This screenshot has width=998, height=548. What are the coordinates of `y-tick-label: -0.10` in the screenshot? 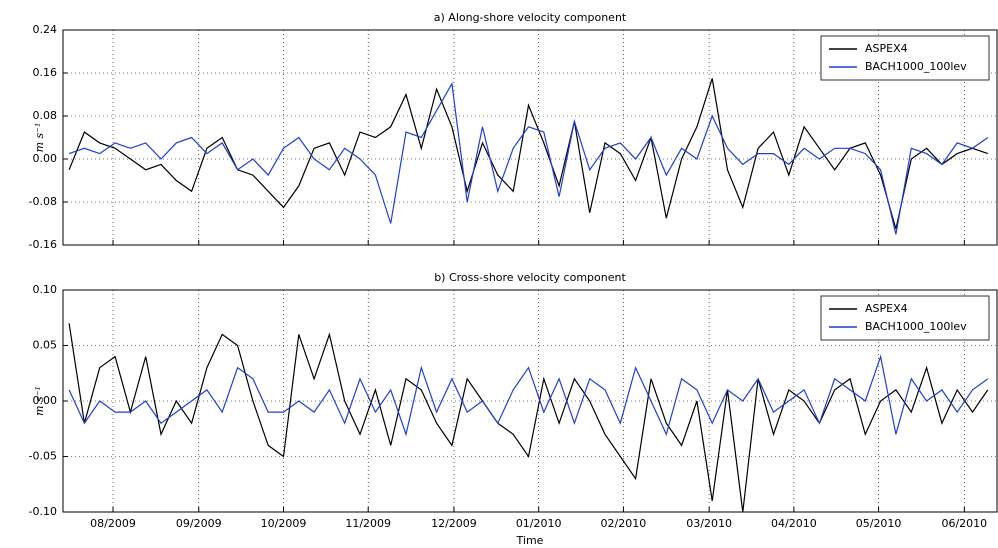 It's located at (43, 511).